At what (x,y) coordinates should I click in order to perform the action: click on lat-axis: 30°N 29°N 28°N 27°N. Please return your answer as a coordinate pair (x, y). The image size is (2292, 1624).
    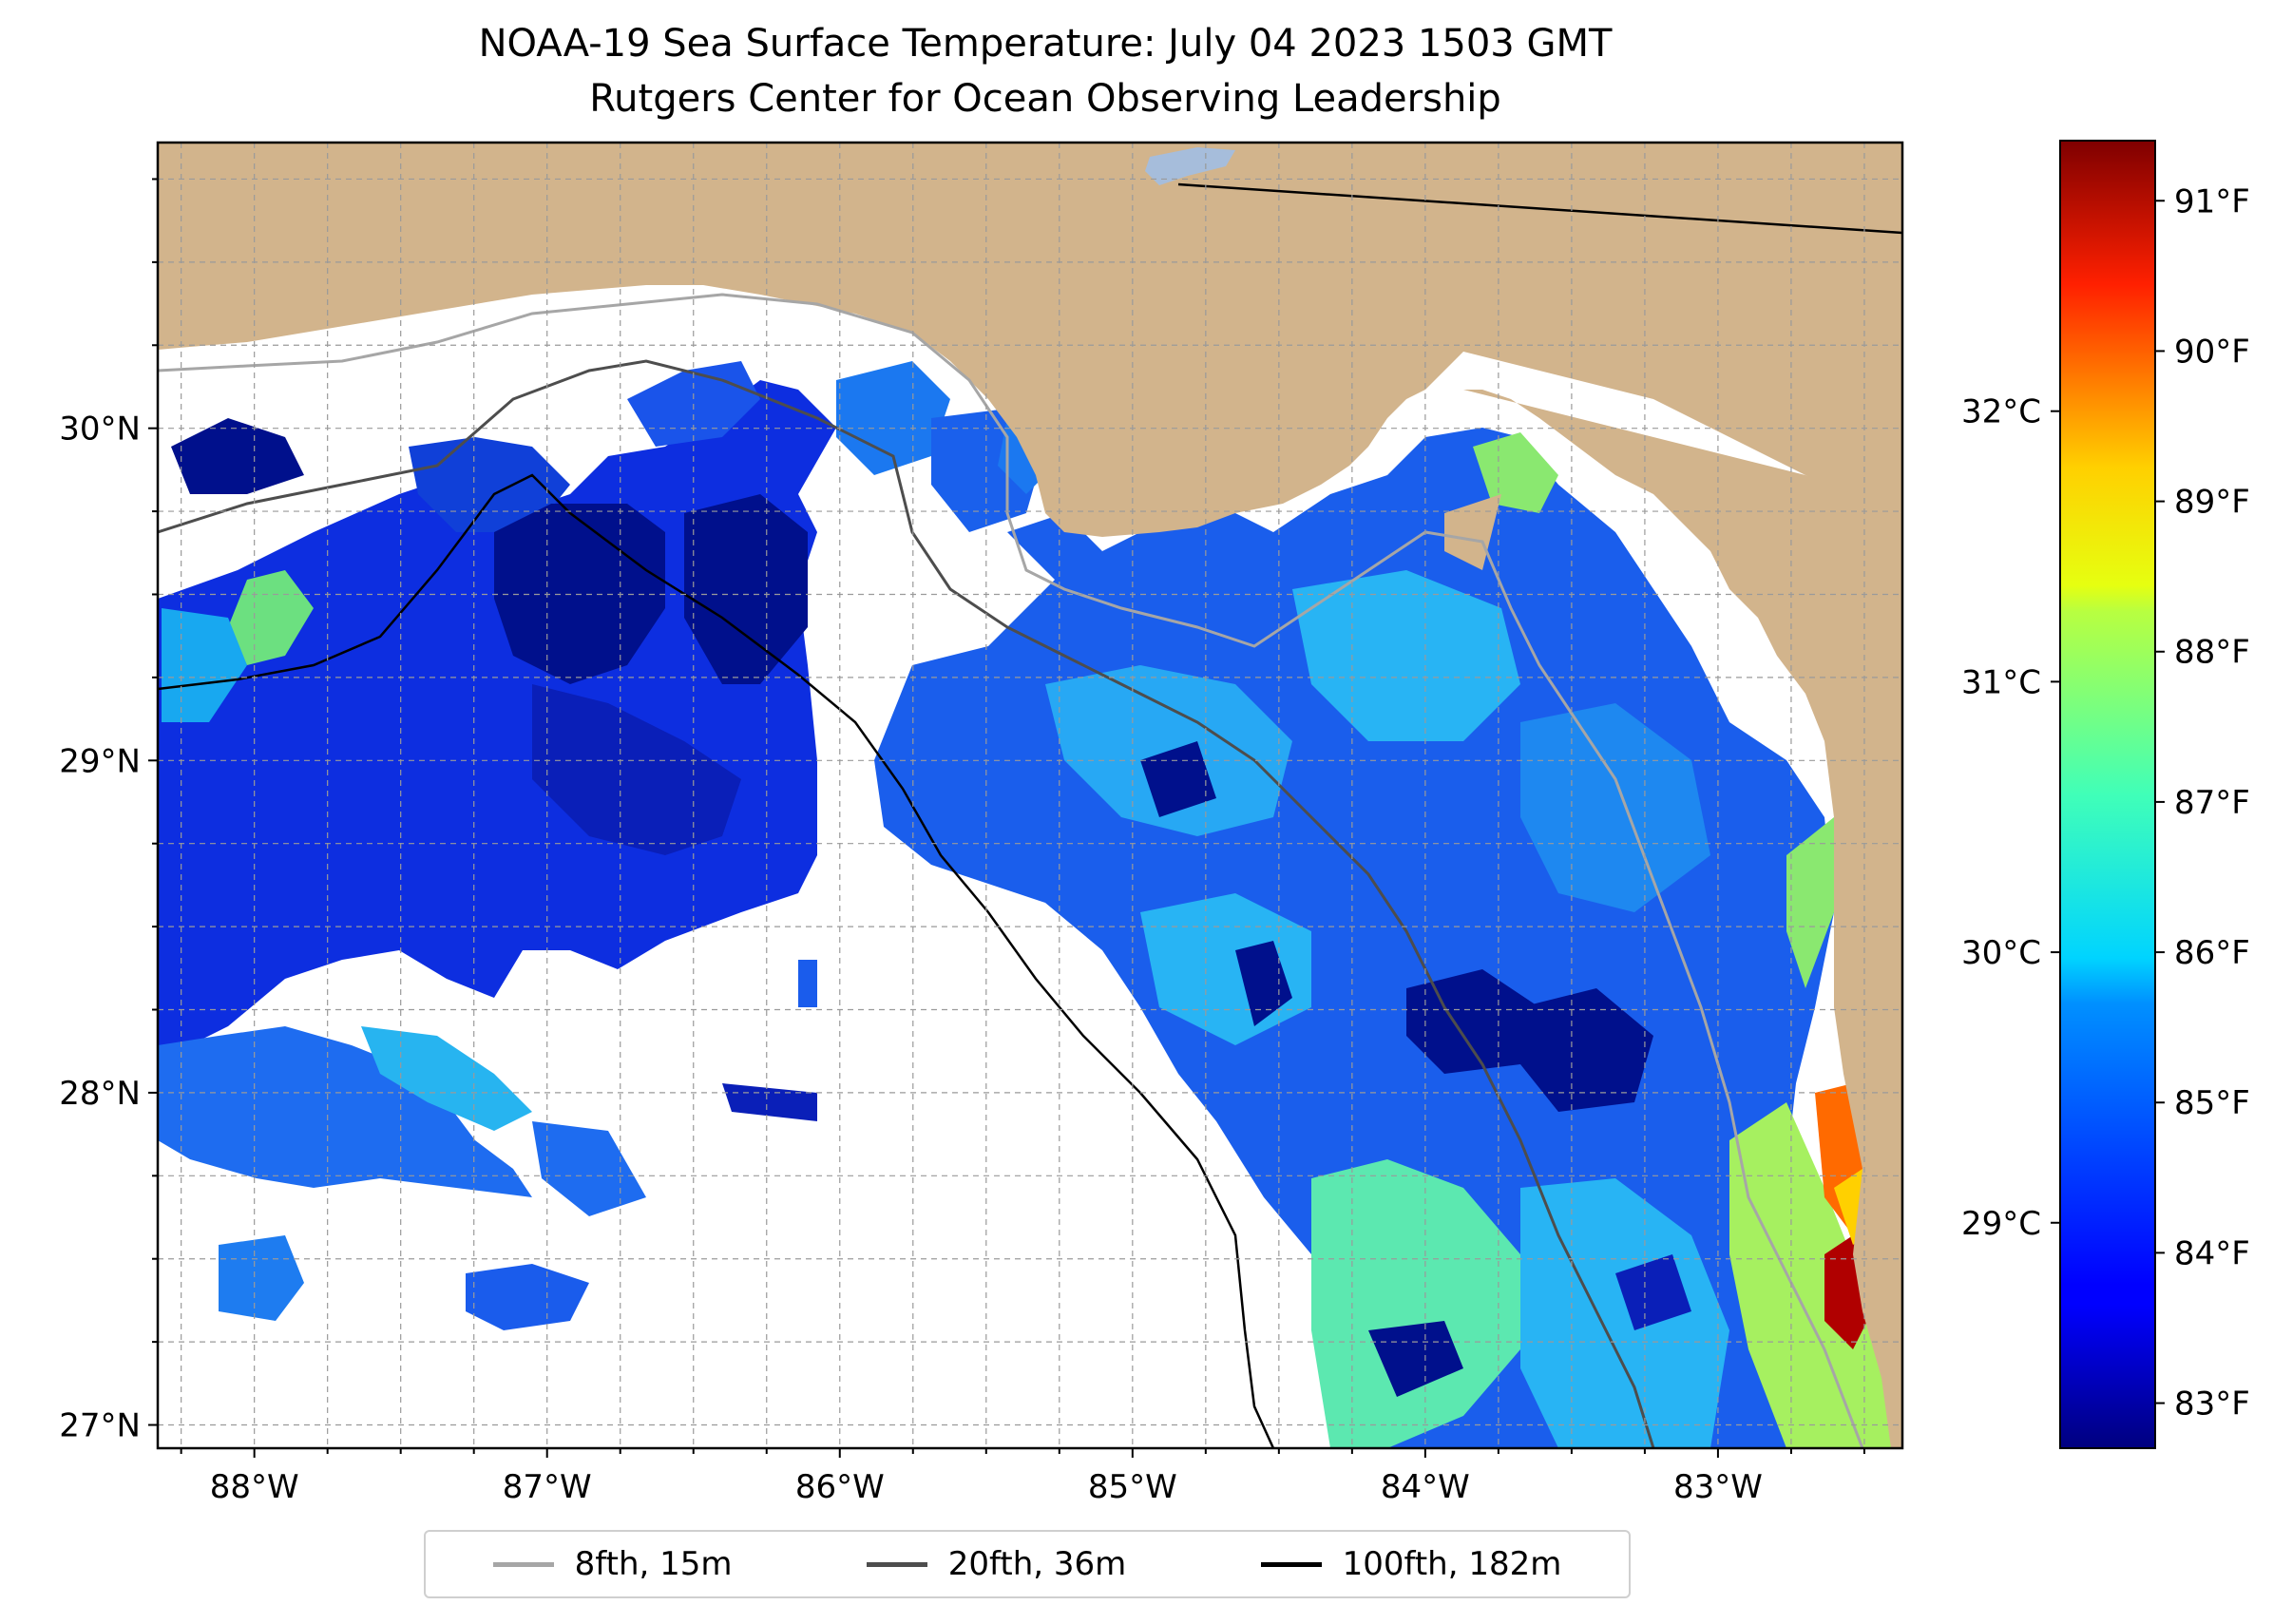
    Looking at the image, I should click on (108, 811).